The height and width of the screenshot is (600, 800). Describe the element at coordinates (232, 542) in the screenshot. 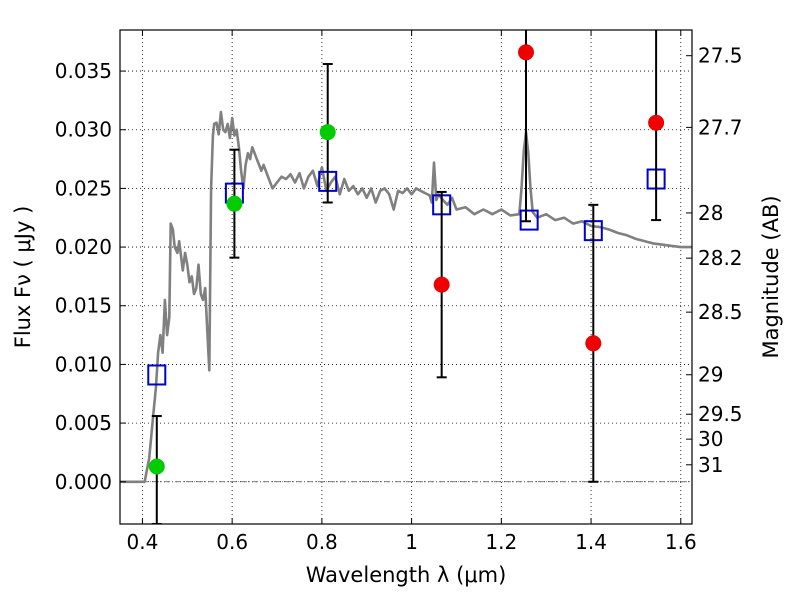

I see `x-tick-label: 0.6` at that location.